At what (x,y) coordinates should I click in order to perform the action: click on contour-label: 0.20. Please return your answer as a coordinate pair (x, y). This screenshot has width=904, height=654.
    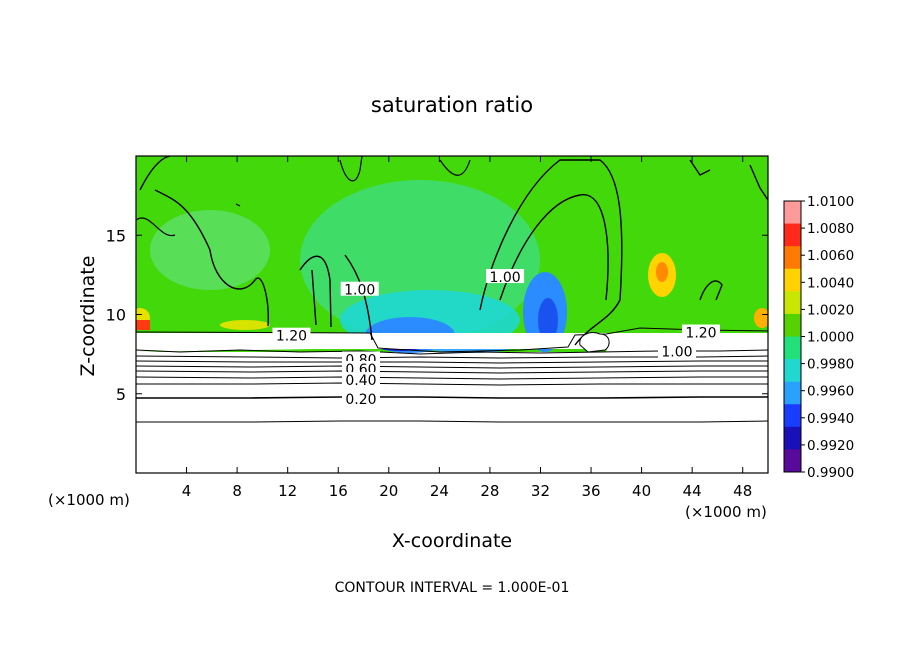
    Looking at the image, I should click on (360, 400).